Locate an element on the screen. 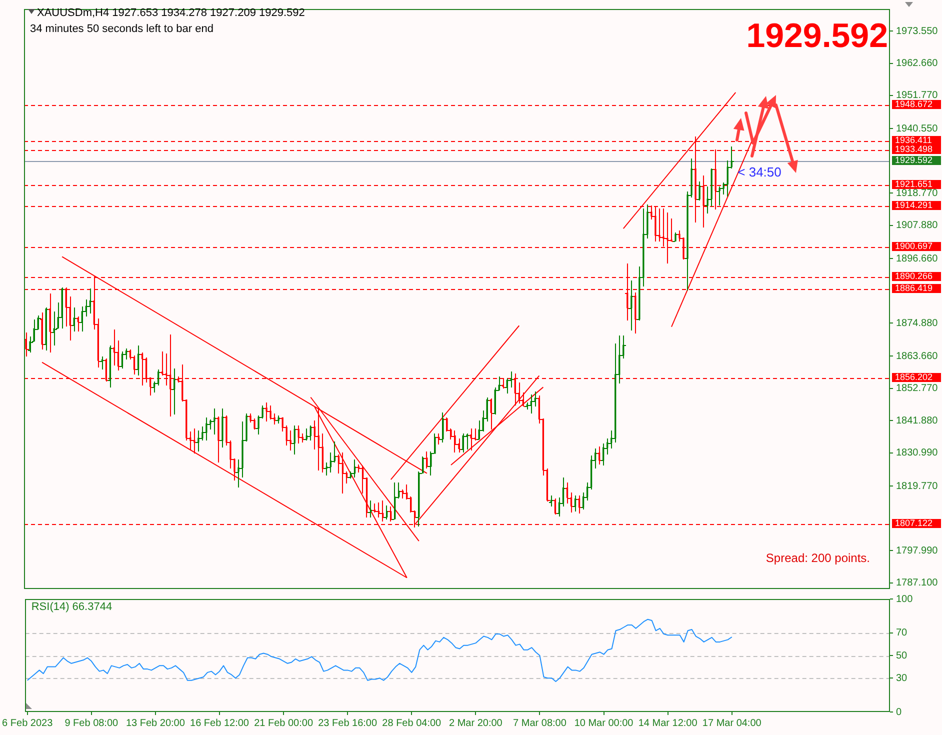 The width and height of the screenshot is (942, 735). ref-line-label: 1856.202 is located at coordinates (914, 377).